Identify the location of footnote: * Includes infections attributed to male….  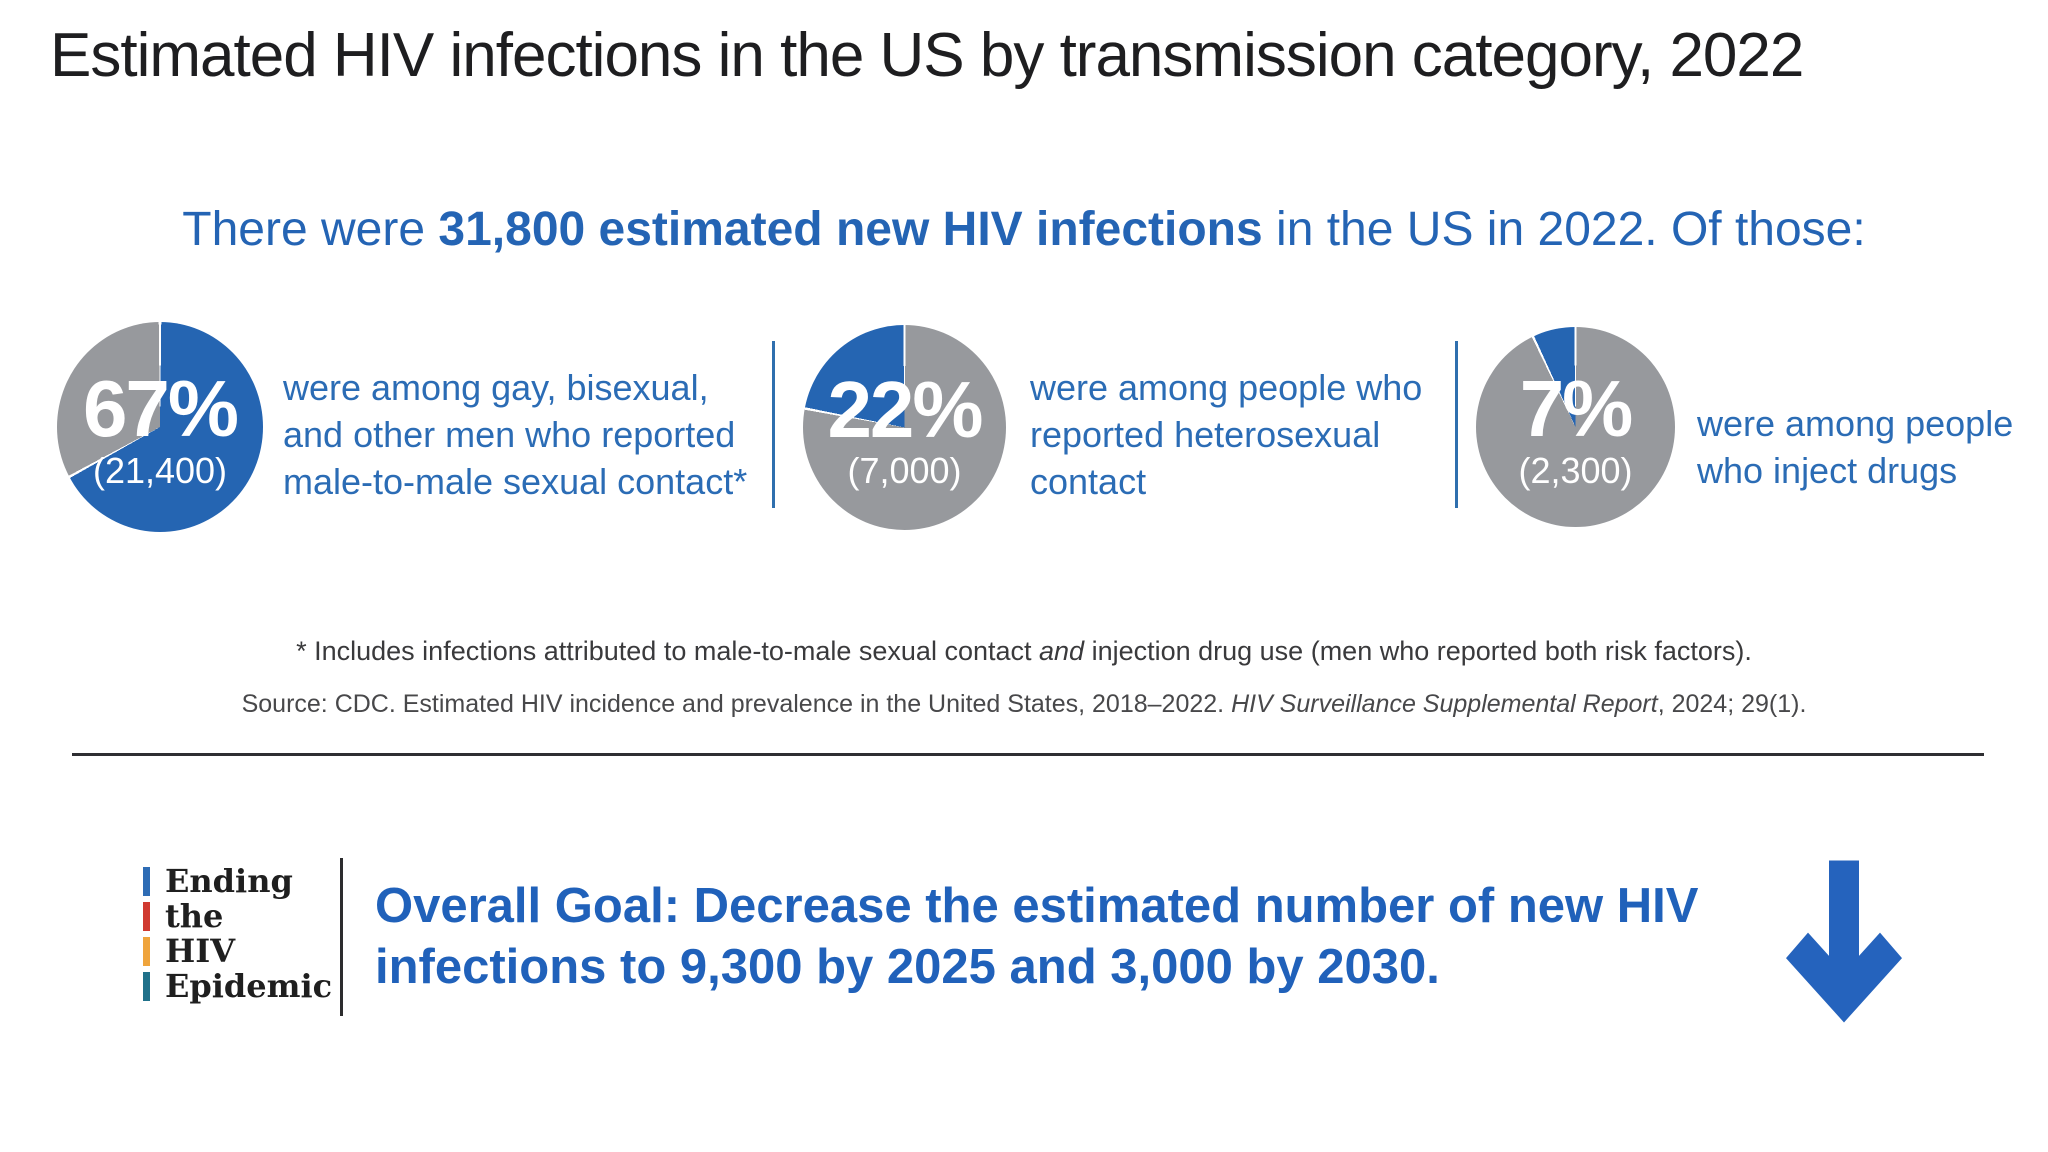
(1024, 651).